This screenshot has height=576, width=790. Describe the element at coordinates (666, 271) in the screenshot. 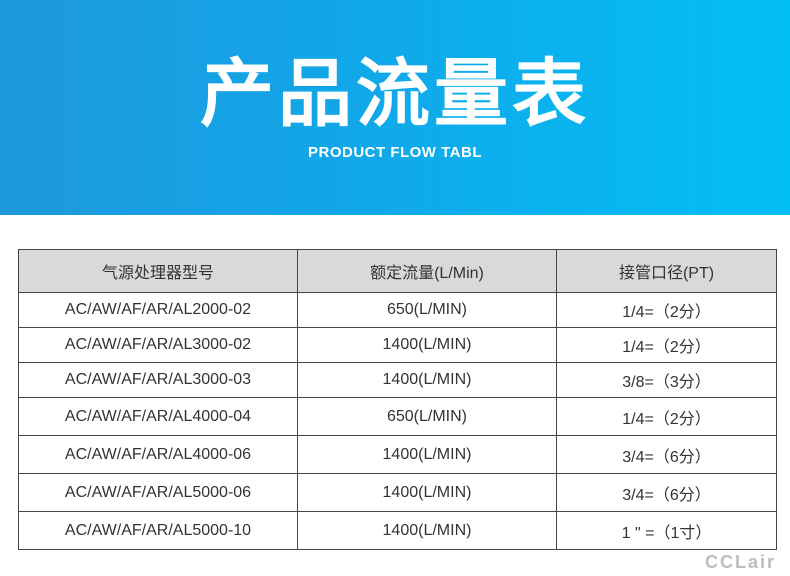

I see `header-port-size: 接管口径(PT)` at that location.